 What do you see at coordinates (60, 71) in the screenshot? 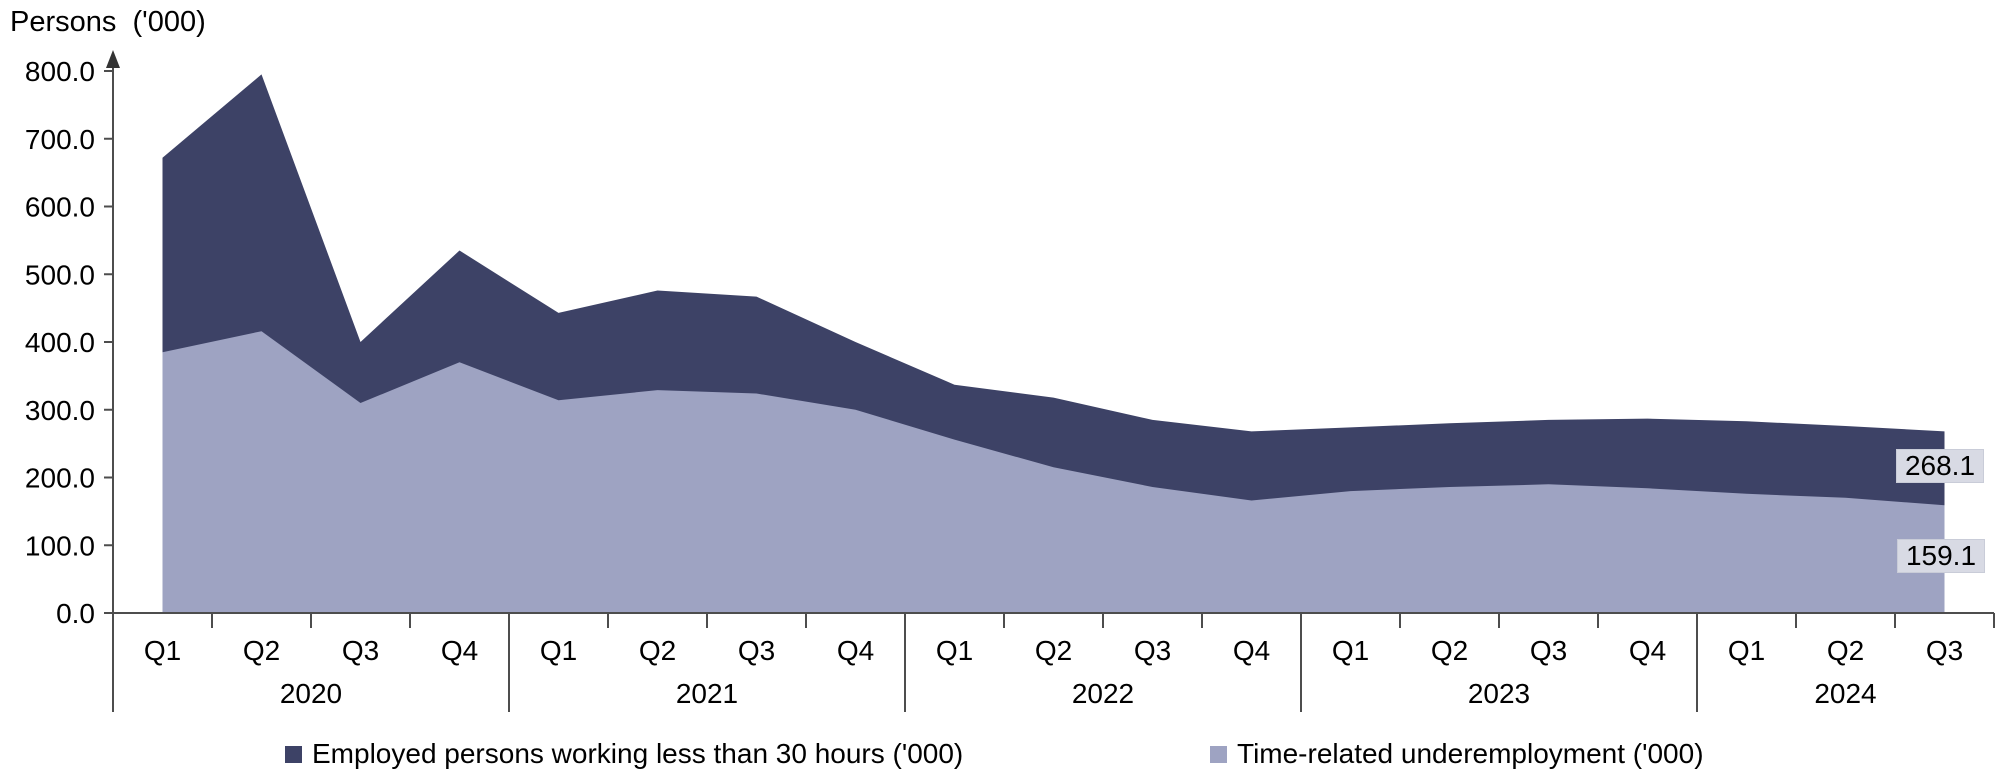
I see `y-tick-label: 800.0` at bounding box center [60, 71].